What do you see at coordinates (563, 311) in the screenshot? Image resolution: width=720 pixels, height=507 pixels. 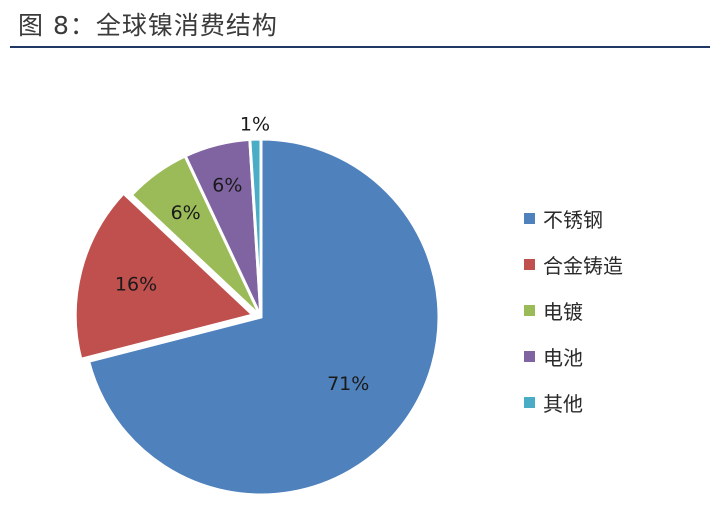 I see `legend-label: 电镀` at bounding box center [563, 311].